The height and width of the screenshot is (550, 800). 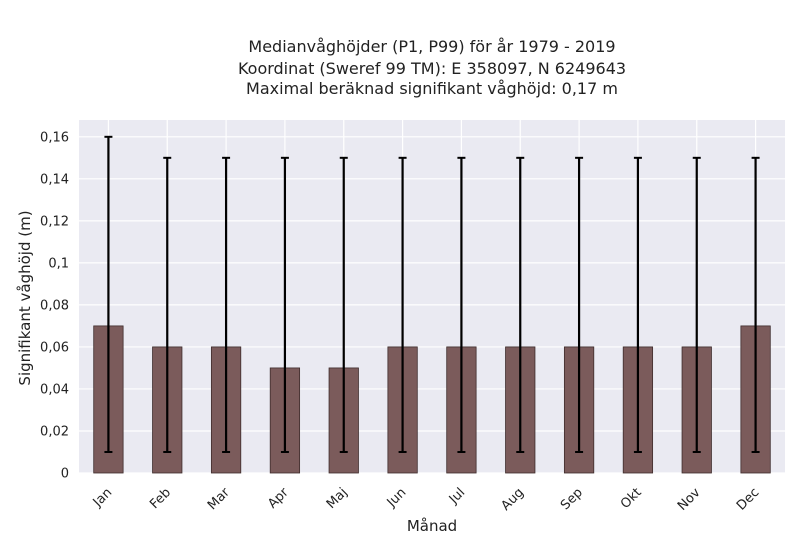 What do you see at coordinates (65, 474) in the screenshot?
I see `y-tick-label: 0` at bounding box center [65, 474].